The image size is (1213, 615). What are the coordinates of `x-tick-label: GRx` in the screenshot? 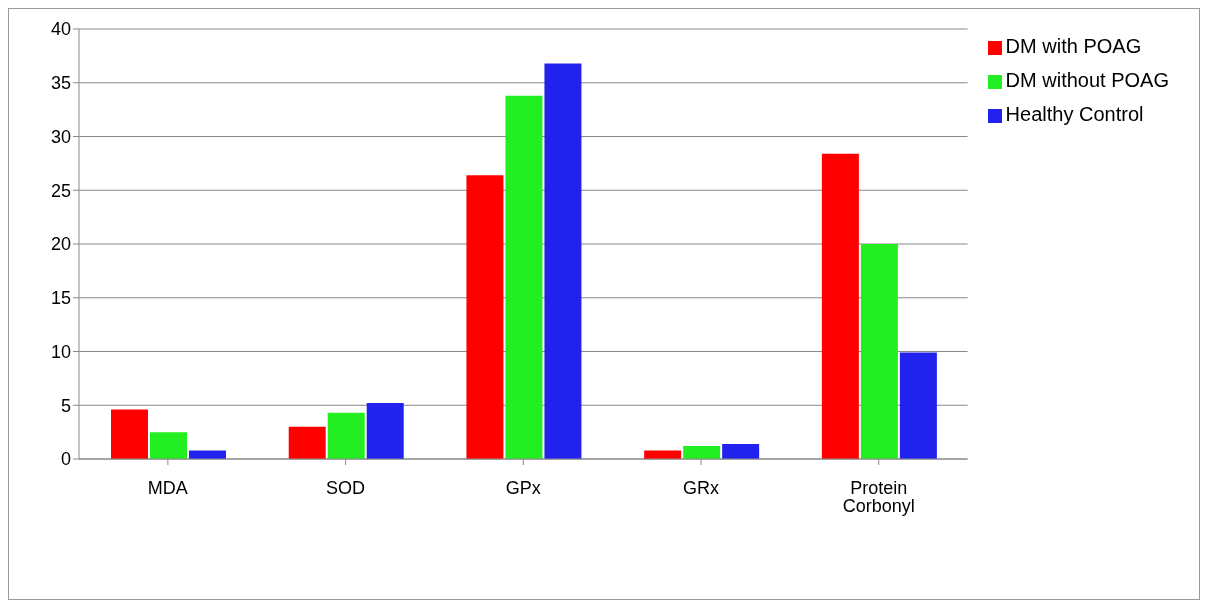 It's located at (701, 487).